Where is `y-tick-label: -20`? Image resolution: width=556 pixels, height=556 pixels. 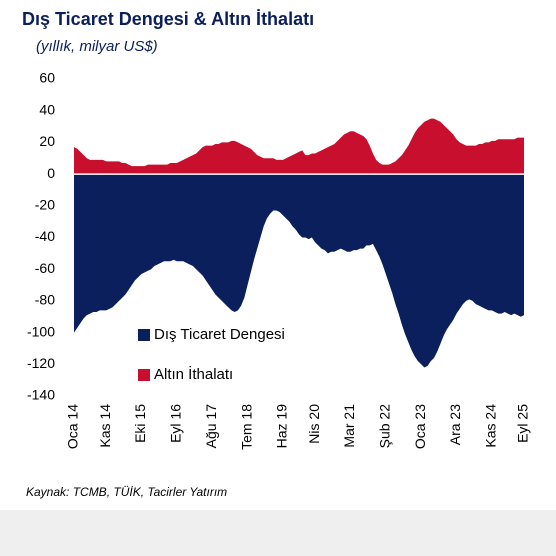
y-tick-label: -20 is located at coordinates (45, 205).